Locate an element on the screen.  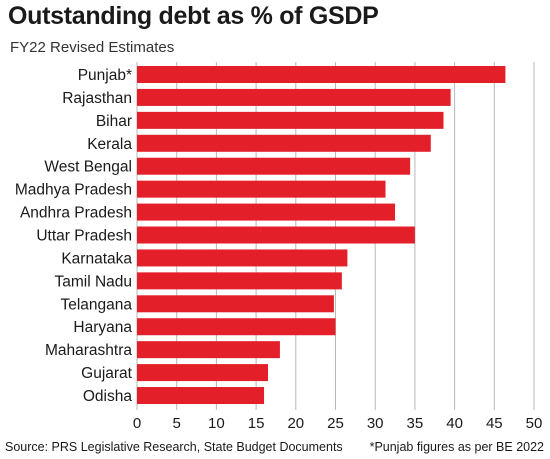
x-tick-label: 10 is located at coordinates (216, 423).